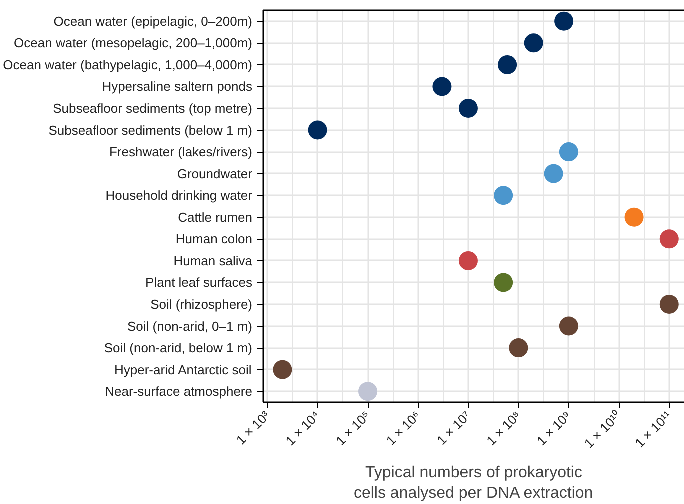 The image size is (684, 504). I want to click on x-tick-label: 1 × 10⁶, so click(403, 428).